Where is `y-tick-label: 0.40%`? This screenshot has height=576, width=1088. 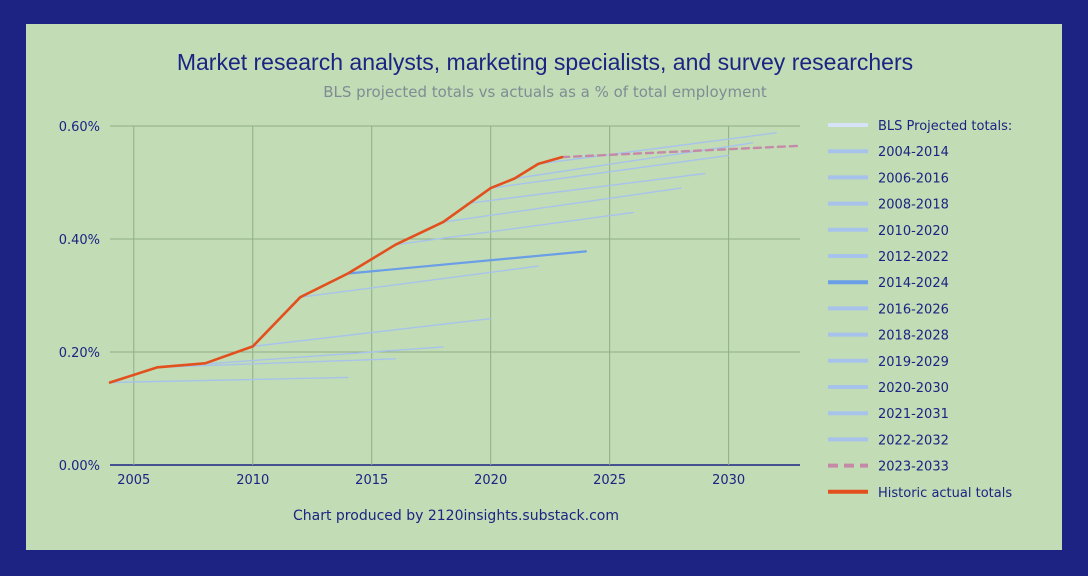 y-tick-label: 0.40% is located at coordinates (79, 240).